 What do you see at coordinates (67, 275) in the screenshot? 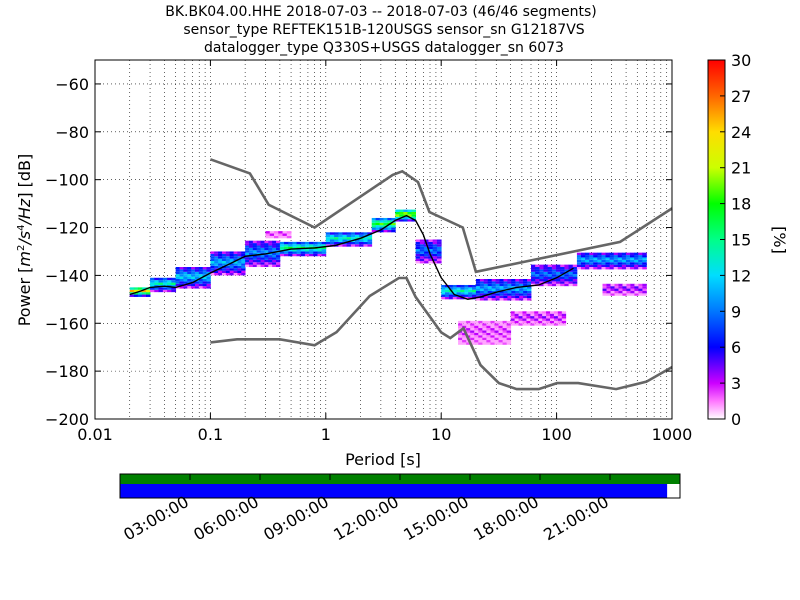
I see `y-tick-label: −140` at bounding box center [67, 275].